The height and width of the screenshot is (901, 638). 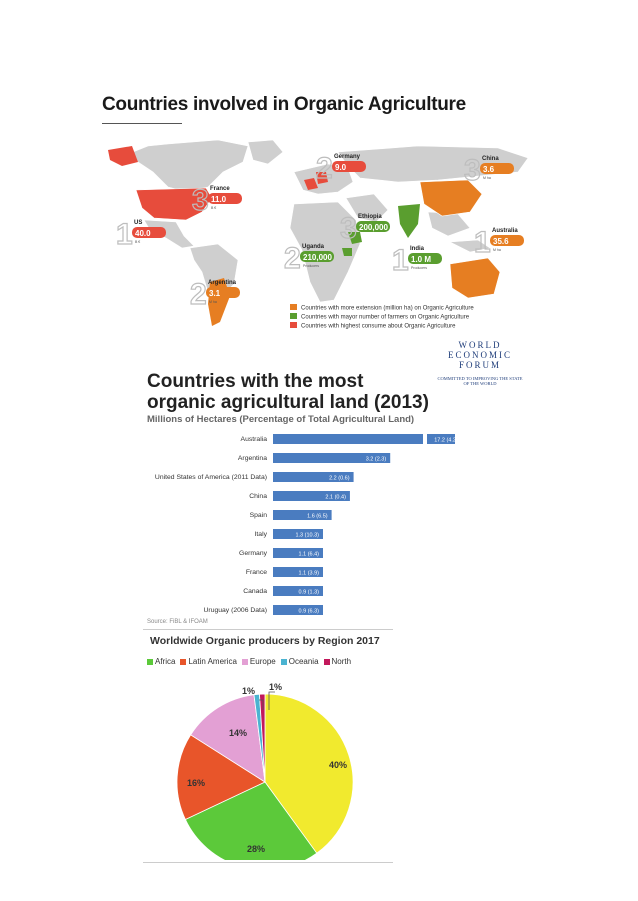 What do you see at coordinates (174, 204) in the screenshot?
I see `us-region` at bounding box center [174, 204].